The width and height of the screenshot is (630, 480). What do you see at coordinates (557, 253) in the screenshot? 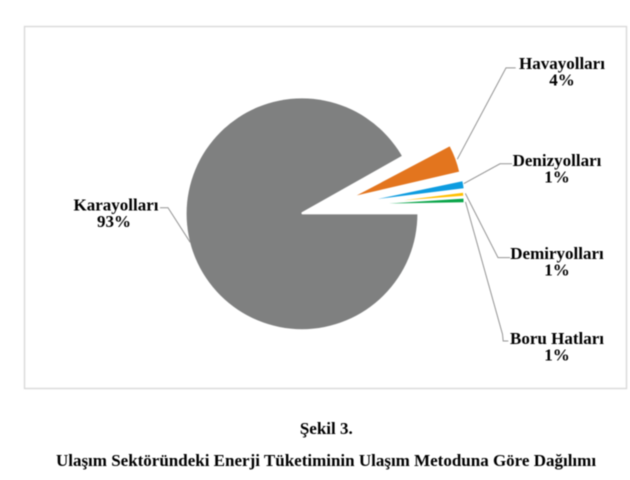
I see `svg-text: Demiryolları` at bounding box center [557, 253].